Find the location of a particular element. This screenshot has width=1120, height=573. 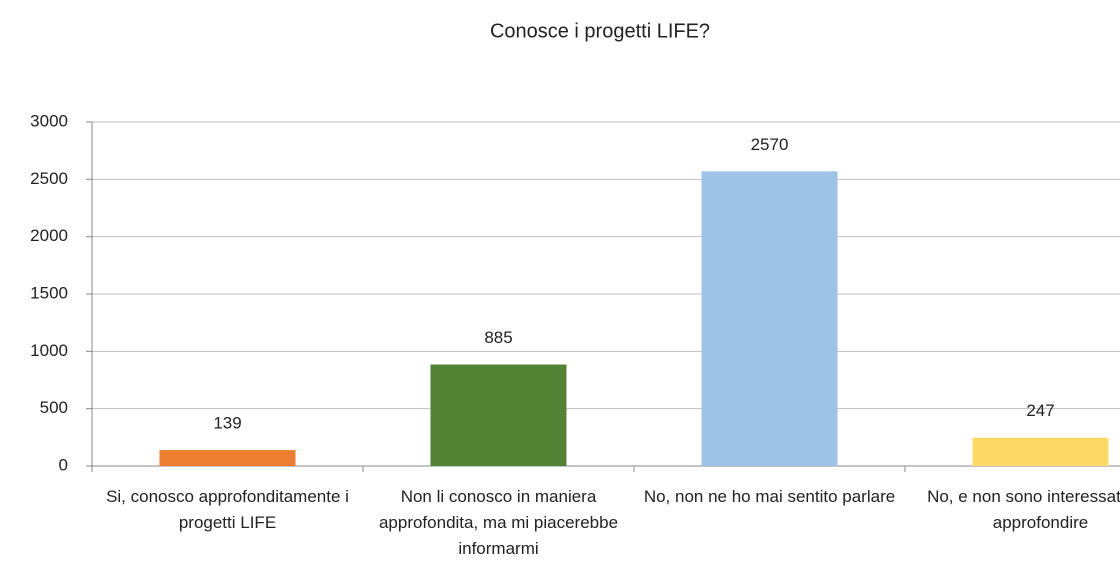

y-tick-label: 3000 is located at coordinates (49, 120).